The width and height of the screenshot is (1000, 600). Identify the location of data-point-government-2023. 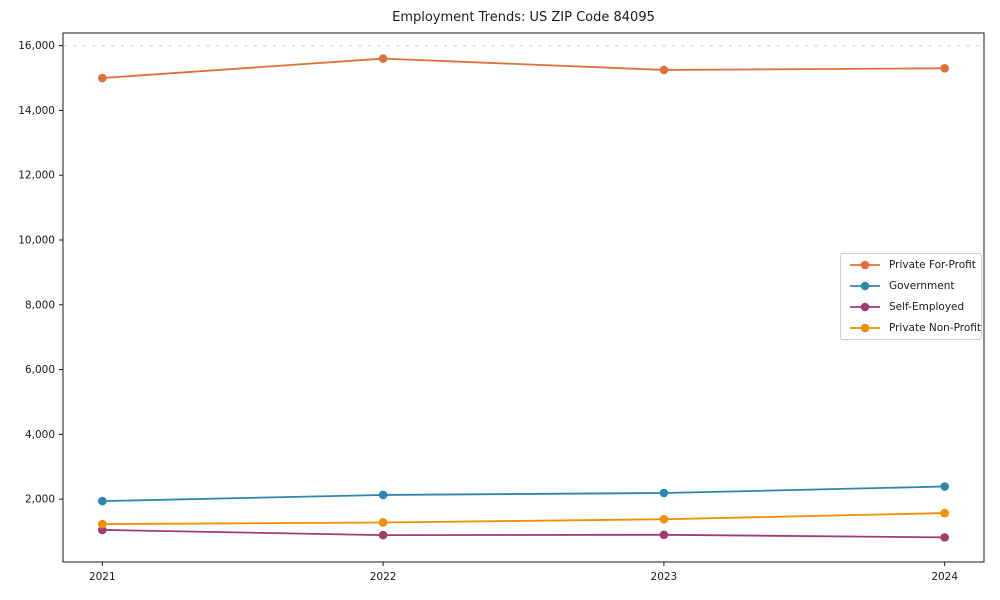
(664, 493).